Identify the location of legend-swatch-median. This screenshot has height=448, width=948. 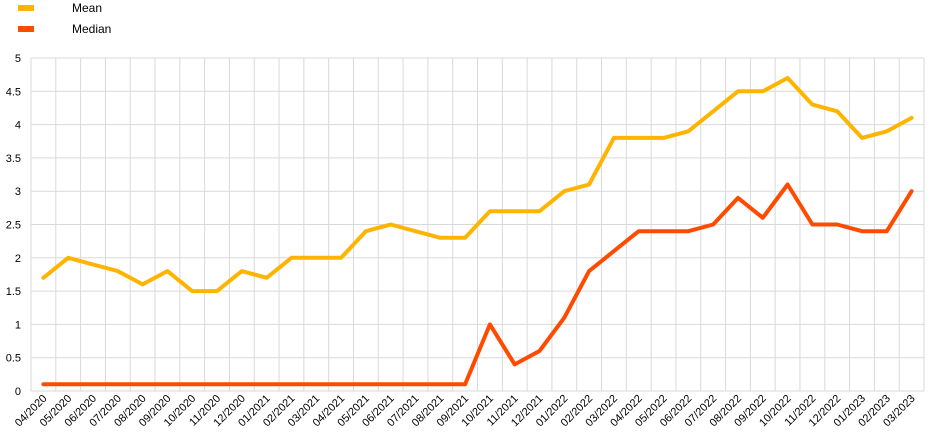
(26, 29).